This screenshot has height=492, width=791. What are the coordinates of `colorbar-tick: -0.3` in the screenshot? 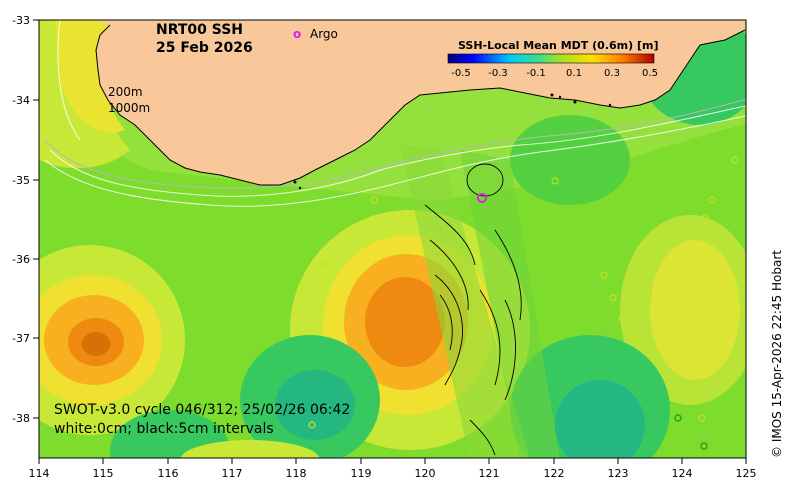 It's located at (498, 73).